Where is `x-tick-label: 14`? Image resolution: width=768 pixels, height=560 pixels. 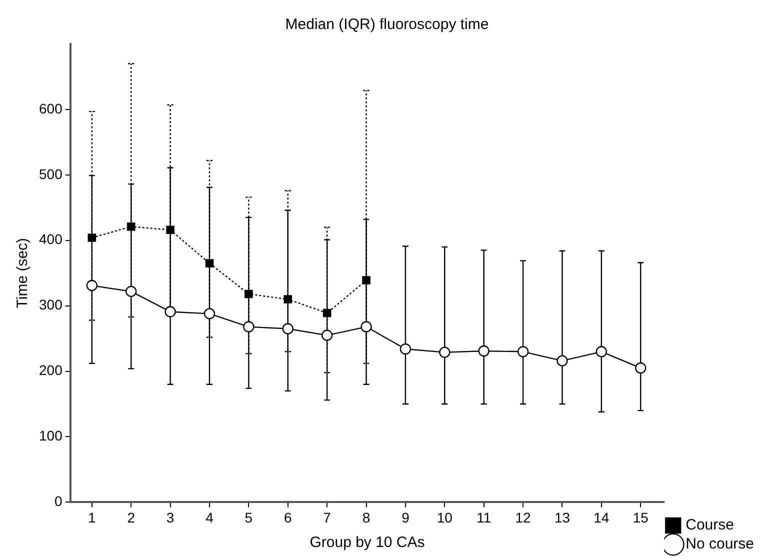 x-tick-label: 14 is located at coordinates (602, 517).